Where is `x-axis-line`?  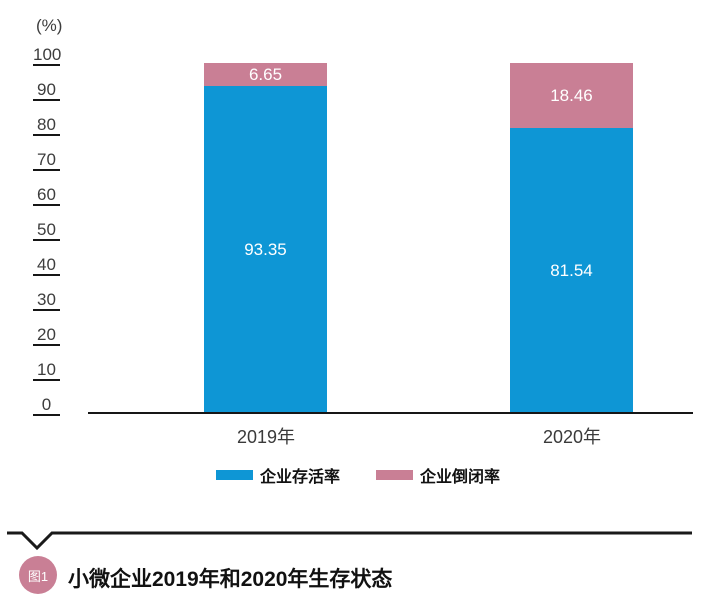
x-axis-line is located at coordinates (390, 413).